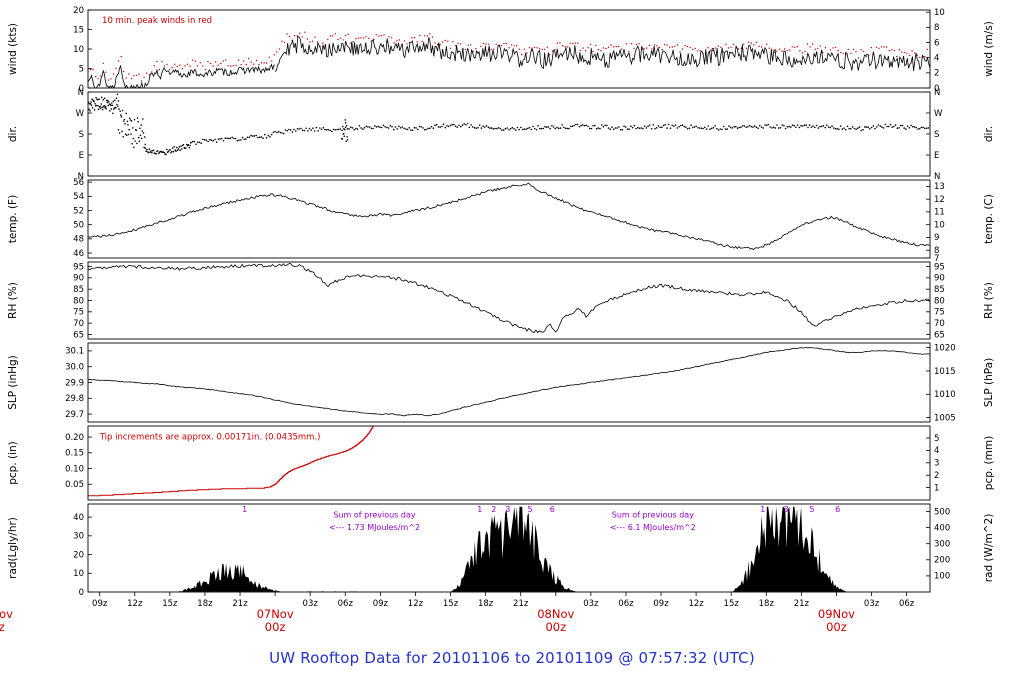 This screenshot has height=700, width=1024. Describe the element at coordinates (989, 548) in the screenshot. I see `axis-title-right-rad: rad (W/m^2)` at that location.